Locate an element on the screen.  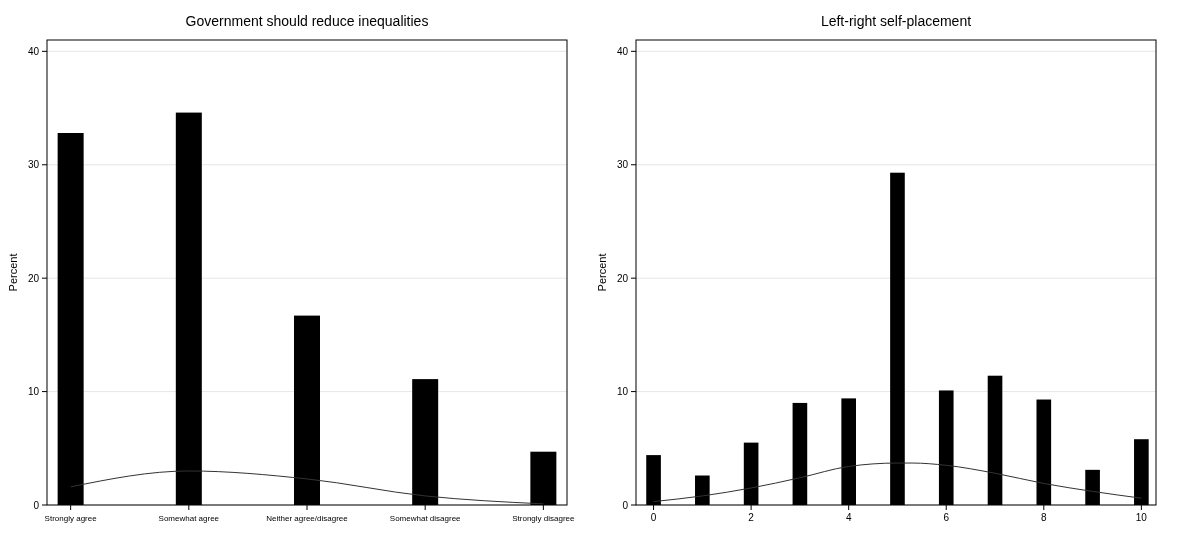
chart-title: Left-right self-placement is located at coordinates (896, 21).